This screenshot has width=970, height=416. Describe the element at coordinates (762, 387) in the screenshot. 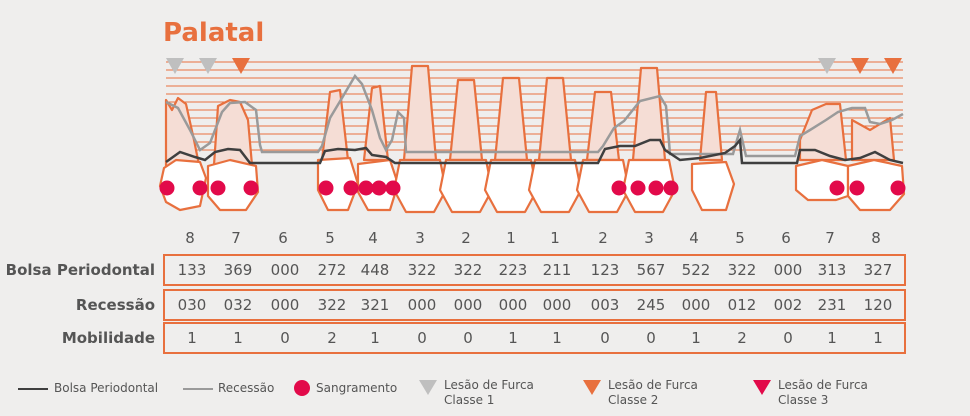

I see `legend-furca3-icon` at that location.